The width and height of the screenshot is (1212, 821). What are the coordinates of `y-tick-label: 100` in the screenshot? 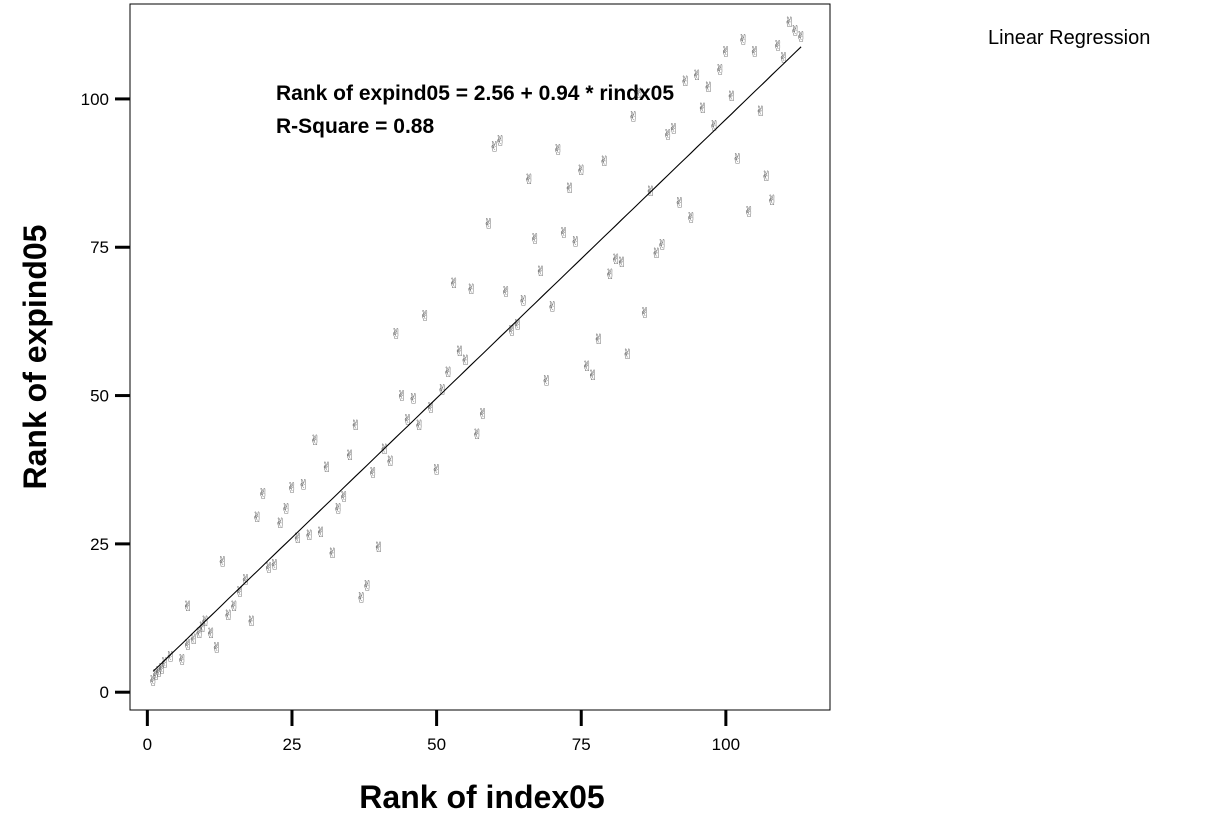 It's located at (95, 99).